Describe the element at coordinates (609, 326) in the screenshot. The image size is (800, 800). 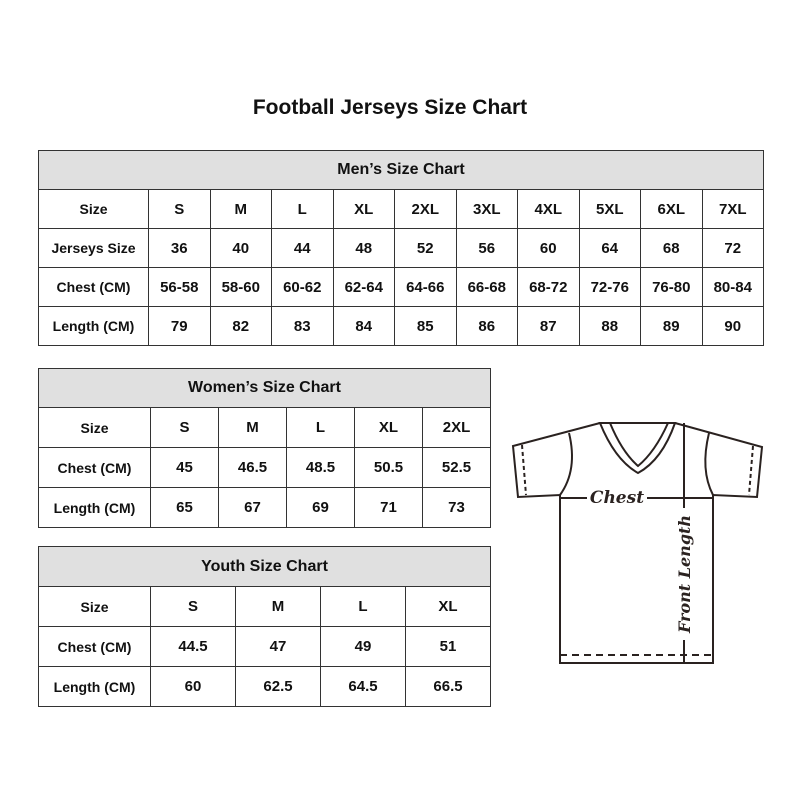
I see `table-cell: 88` at that location.